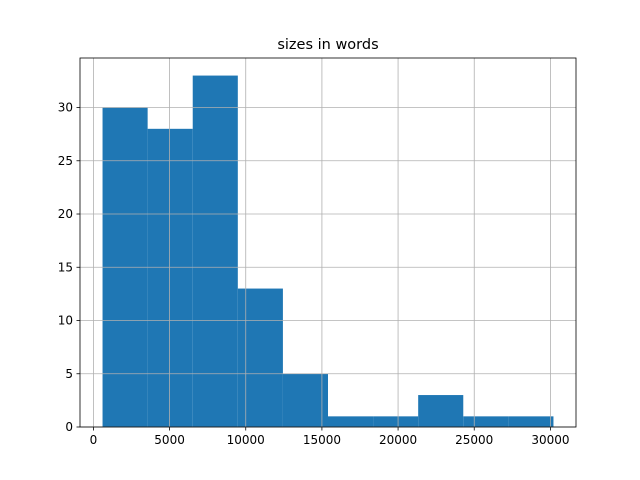  I want to click on x-tick-label: 15000, so click(322, 440).